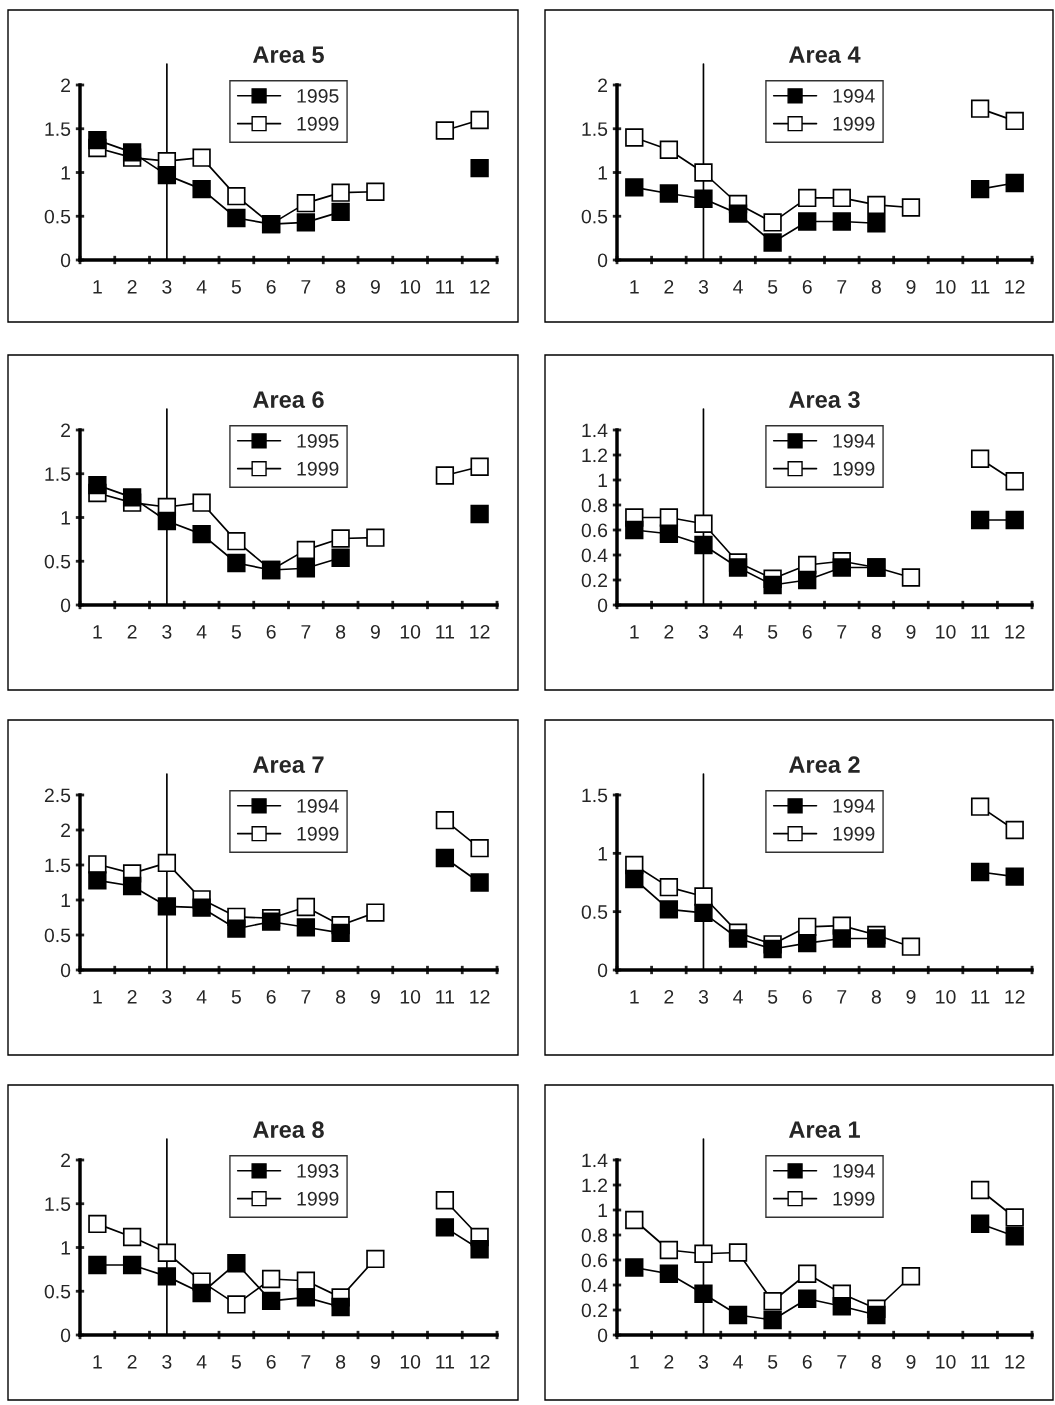 This screenshot has height=1405, width=1055. What do you see at coordinates (854, 123) in the screenshot?
I see `legend-label: 1999` at bounding box center [854, 123].